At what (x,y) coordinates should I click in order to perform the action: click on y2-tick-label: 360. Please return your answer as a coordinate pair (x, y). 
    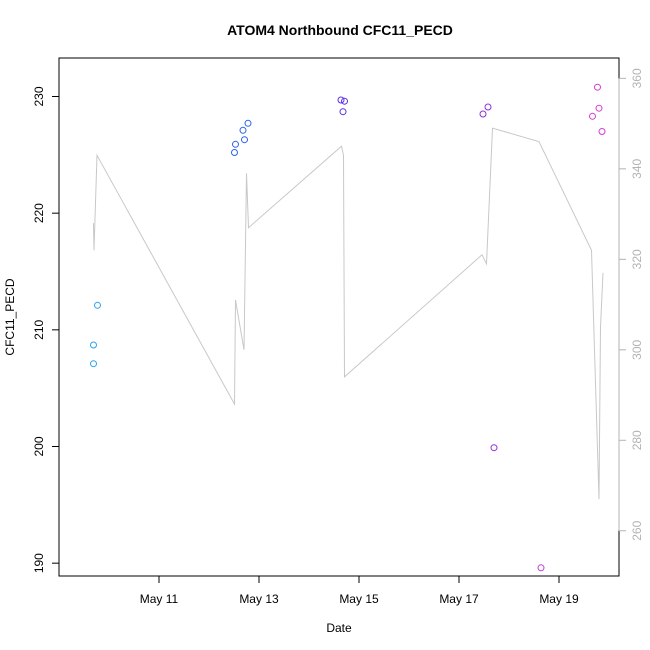
    Looking at the image, I should click on (637, 78).